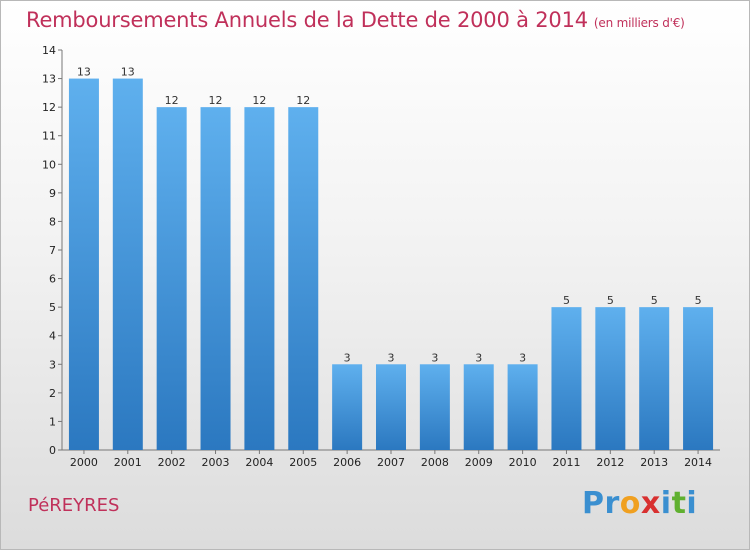  What do you see at coordinates (128, 462) in the screenshot?
I see `x-tick-label: 2001` at bounding box center [128, 462].